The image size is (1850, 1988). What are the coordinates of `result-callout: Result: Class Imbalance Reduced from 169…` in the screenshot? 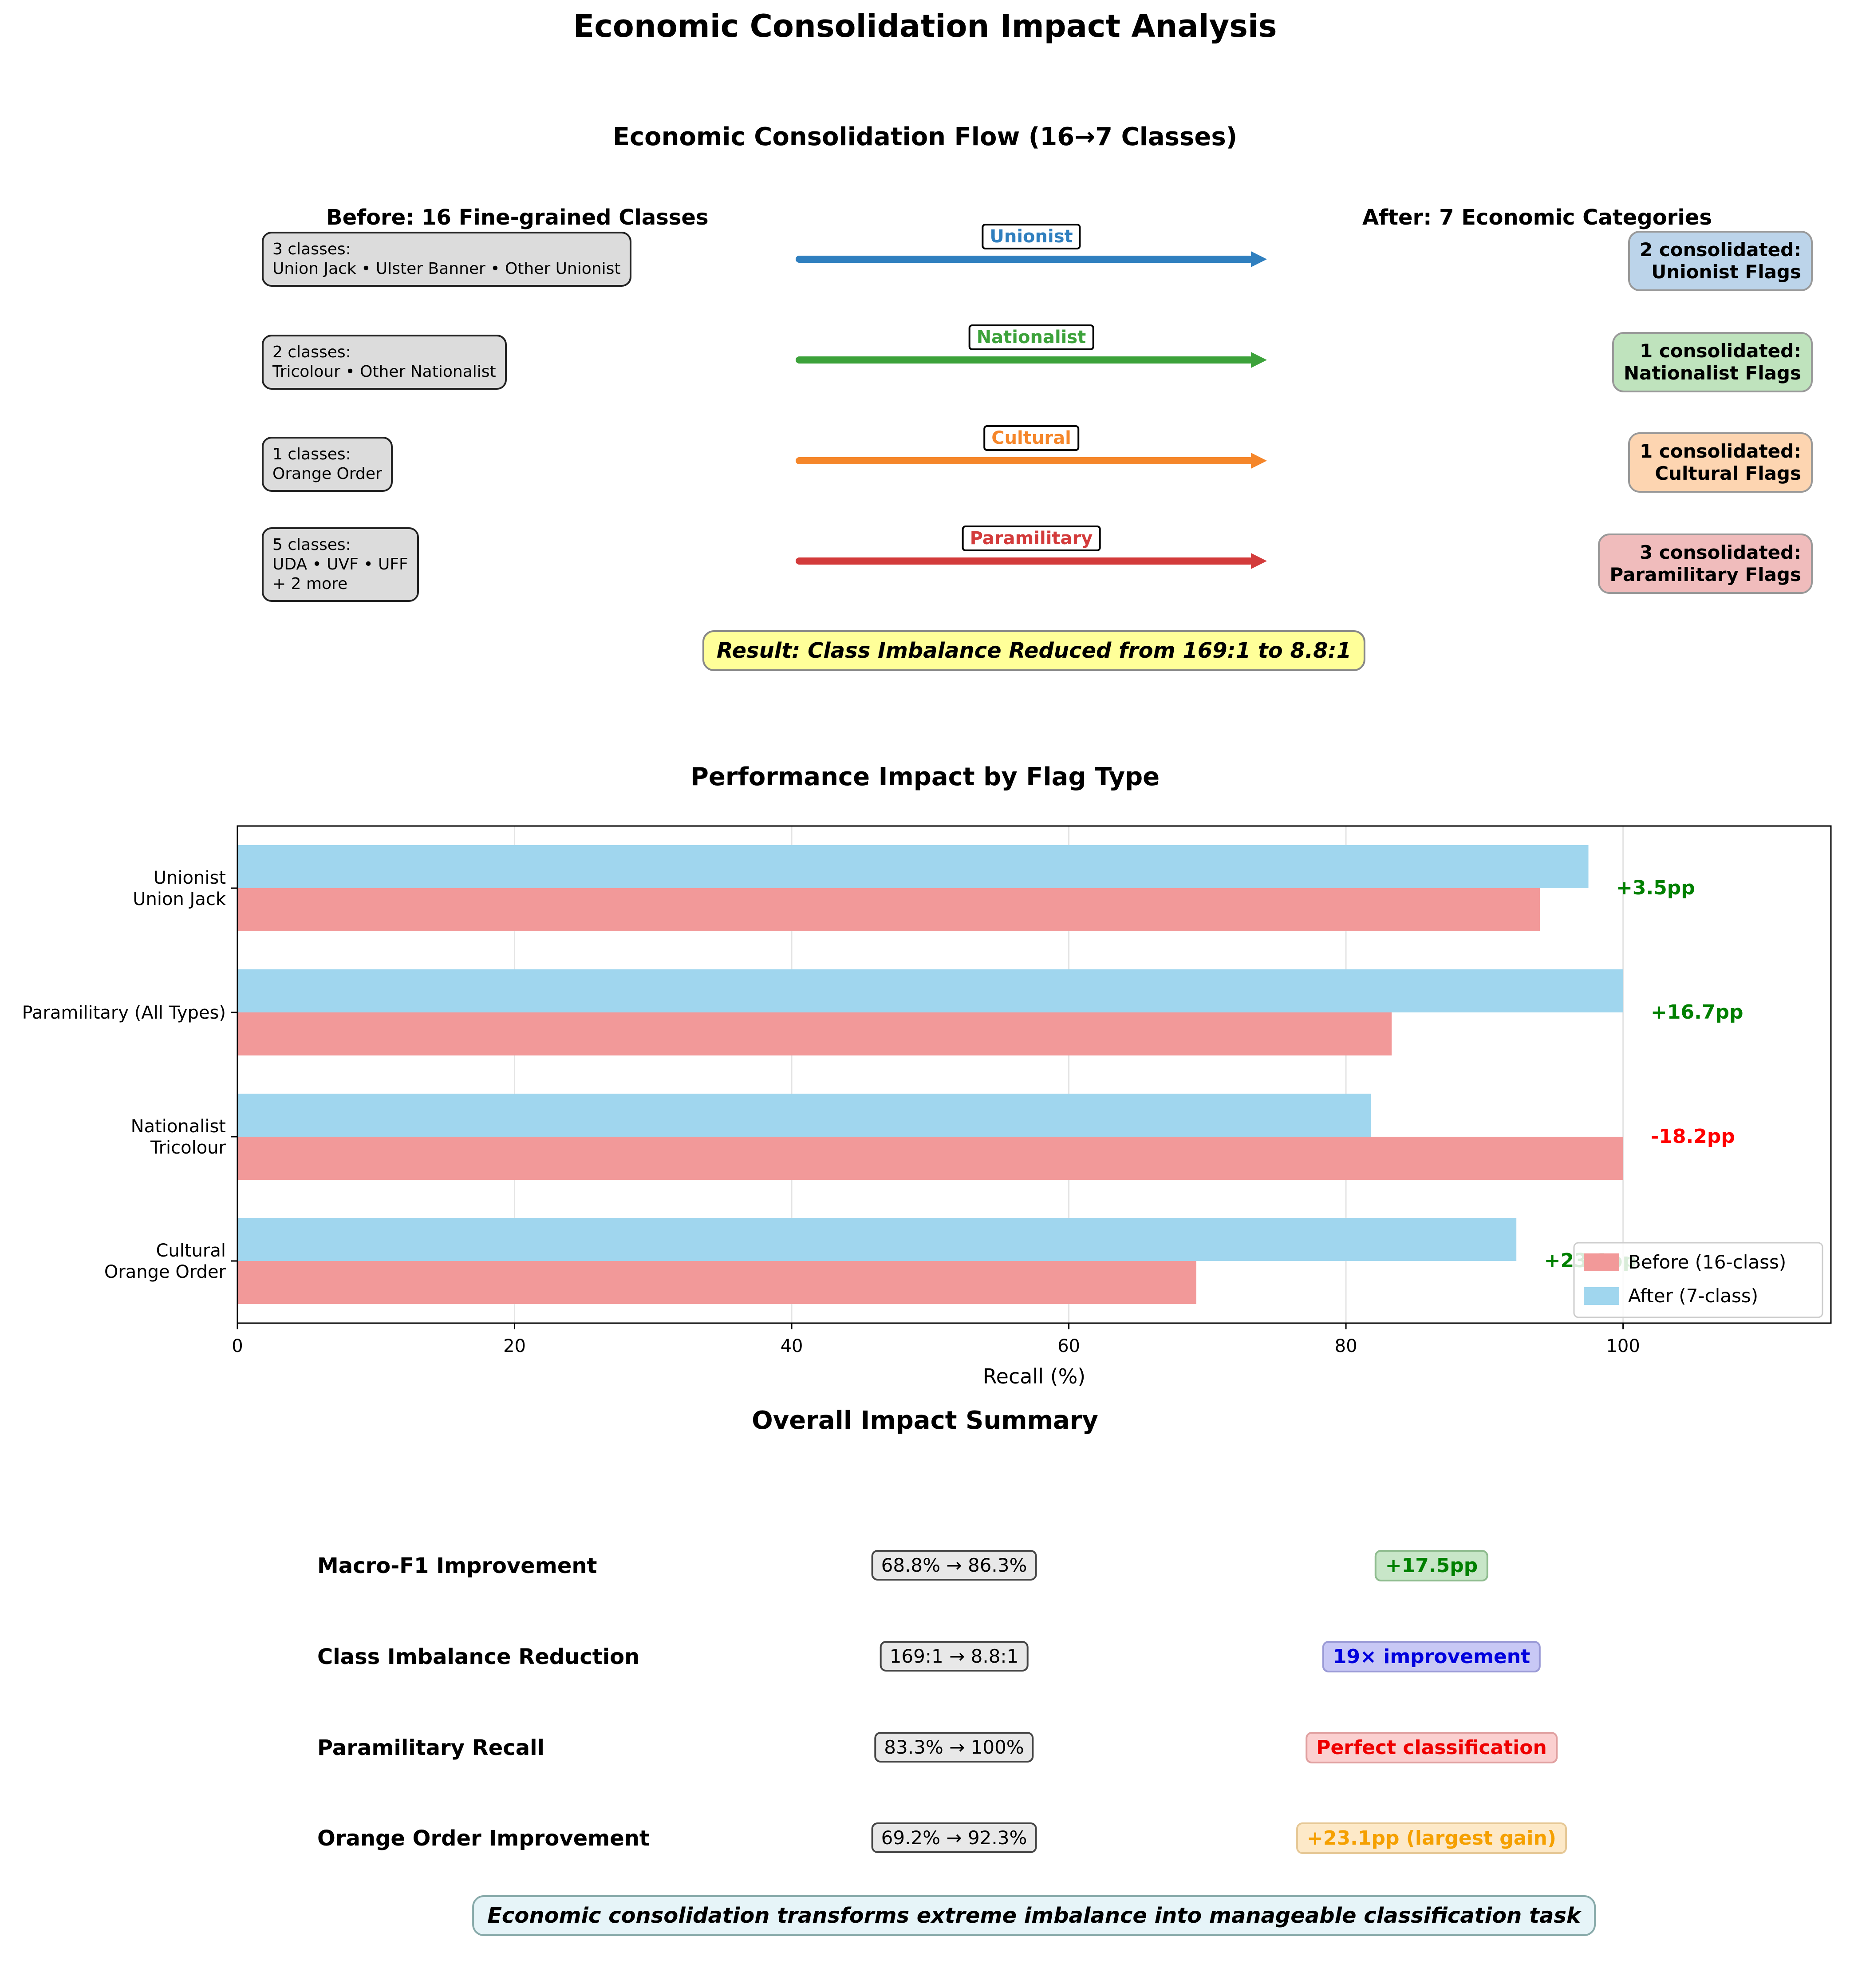 It's located at (1034, 650).